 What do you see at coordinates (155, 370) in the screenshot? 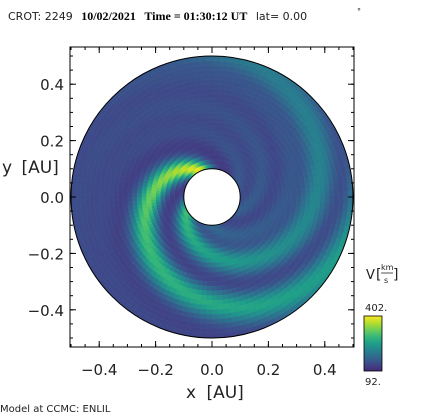
I see `x-tick-label: −0.2` at bounding box center [155, 370].